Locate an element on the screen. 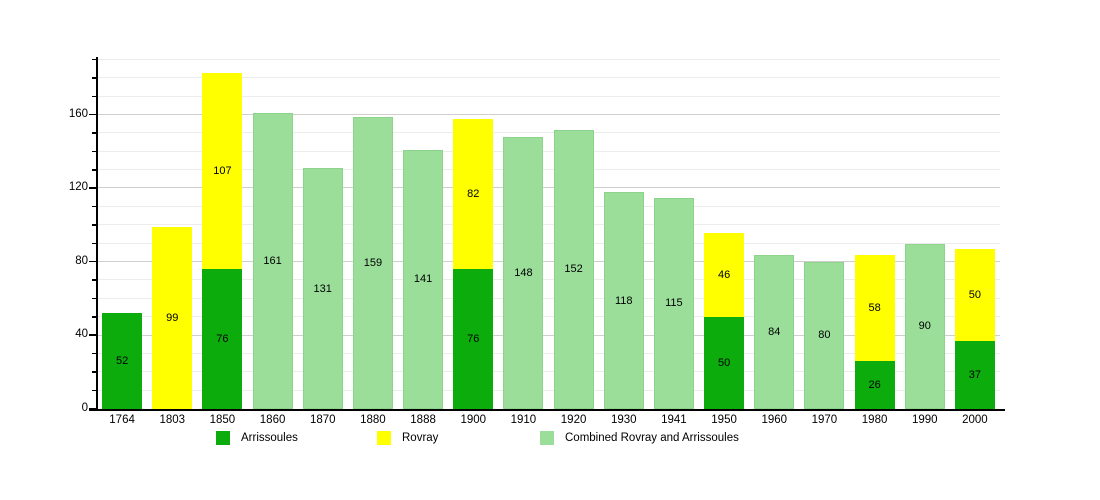  bar-segment-combined-rovray-and-arrissoules: 115 is located at coordinates (673, 303).